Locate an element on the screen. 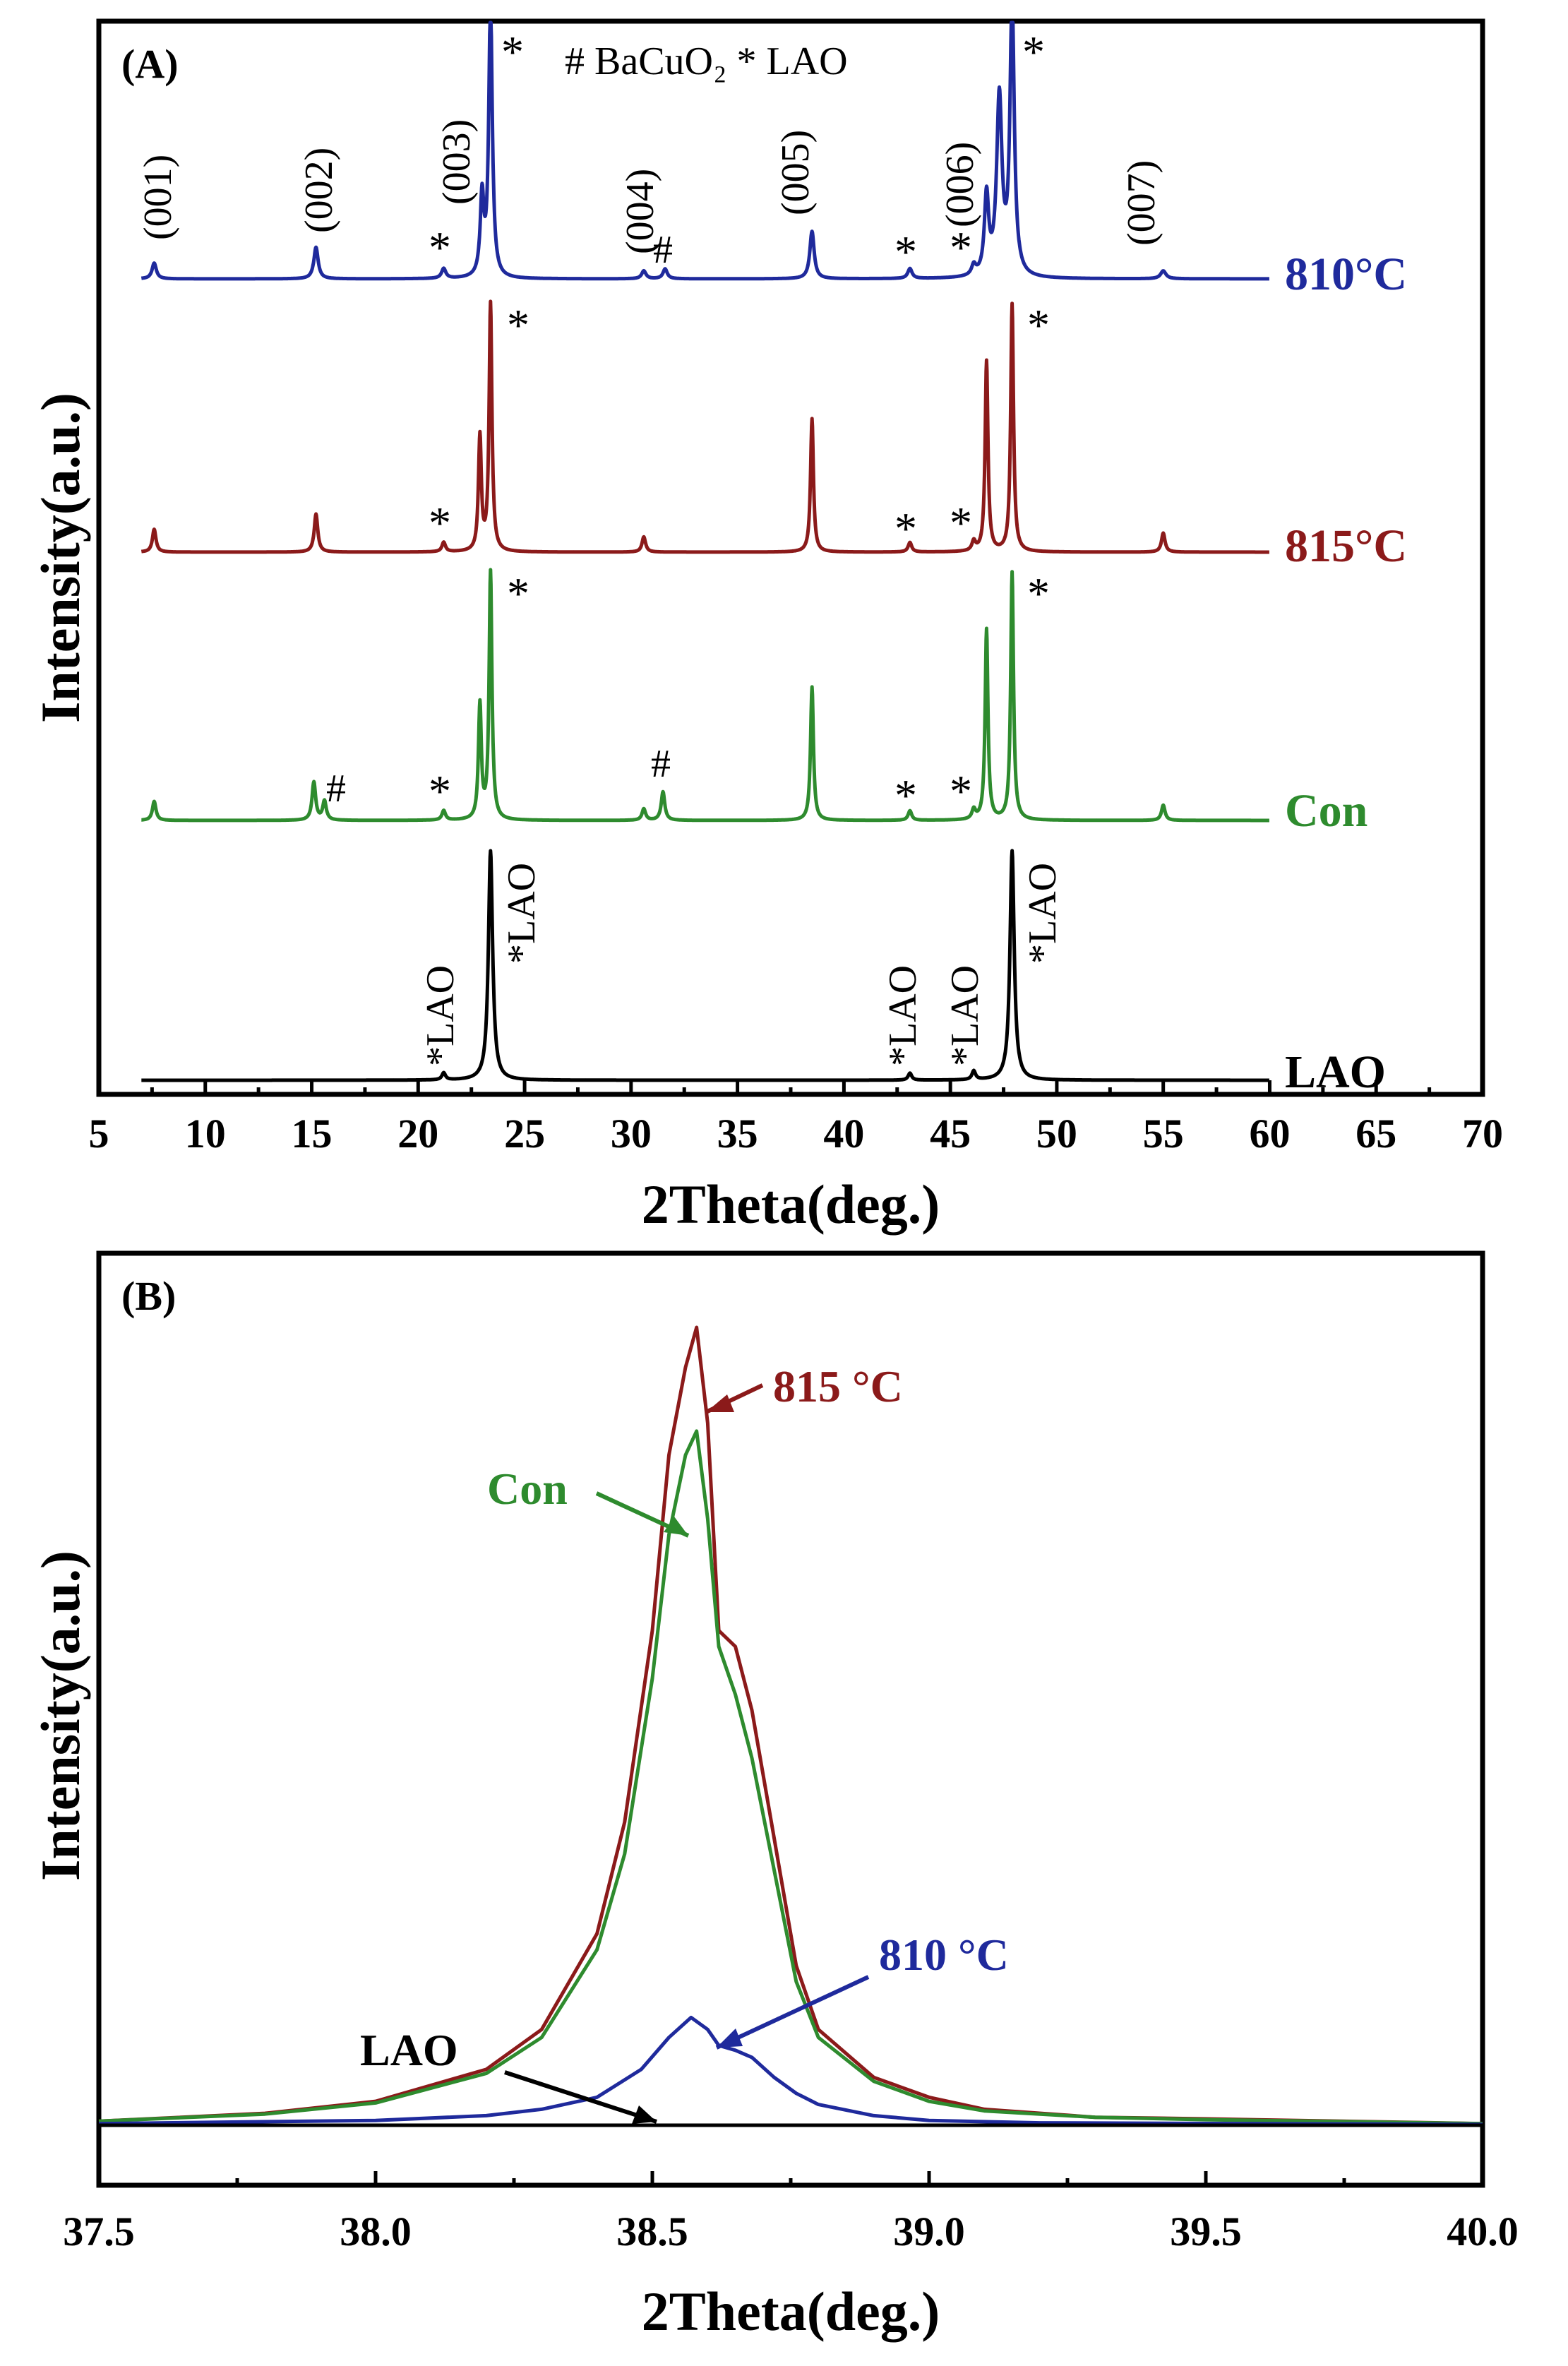  peak-label-004: (004) is located at coordinates (640, 211).